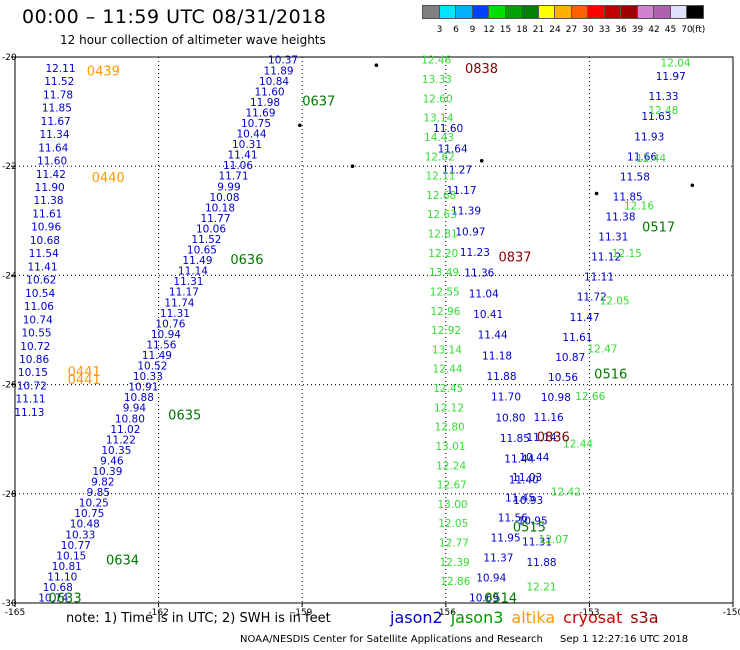 This screenshot has width=740, height=650. Describe the element at coordinates (220, 208) in the screenshot. I see `wave-height-jason2: 10.18` at that location.